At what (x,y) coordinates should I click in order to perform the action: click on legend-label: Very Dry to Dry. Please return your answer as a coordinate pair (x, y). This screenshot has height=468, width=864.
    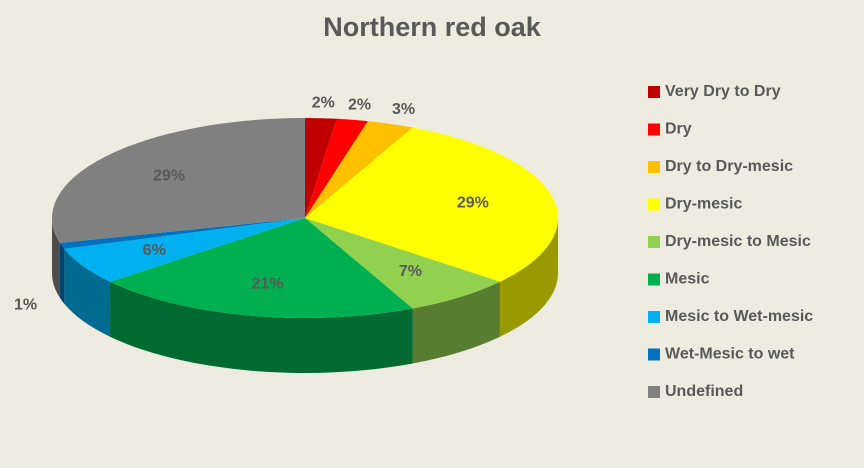
    Looking at the image, I should click on (723, 91).